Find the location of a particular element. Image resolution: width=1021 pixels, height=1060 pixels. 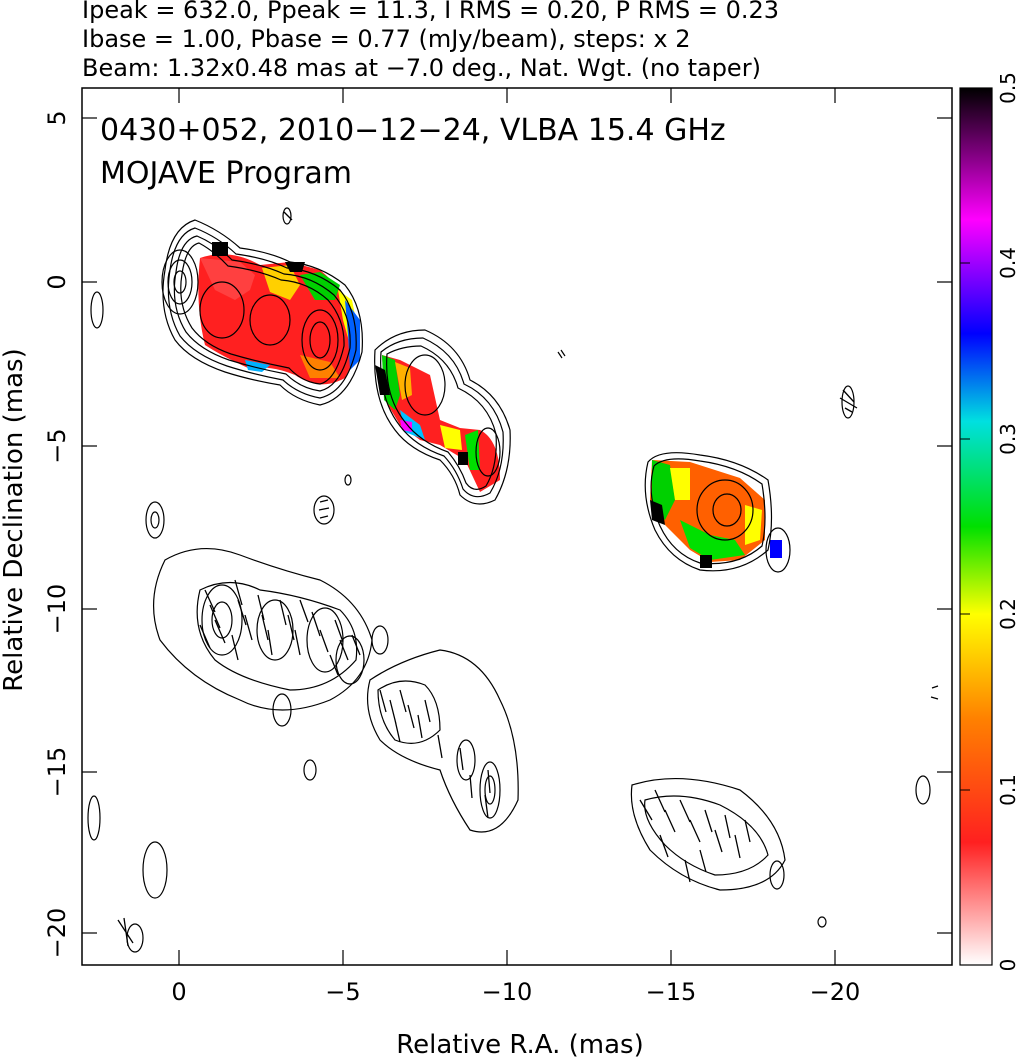

y-tick-4: −15 is located at coordinates (57, 772).